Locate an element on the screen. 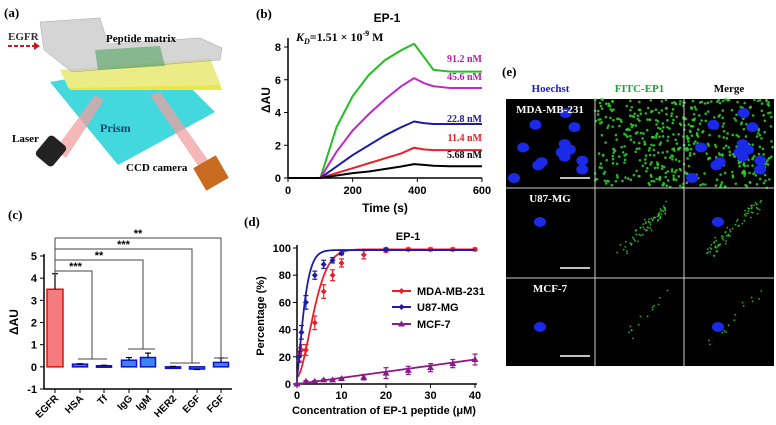  c-bar-hsa is located at coordinates (80, 365).